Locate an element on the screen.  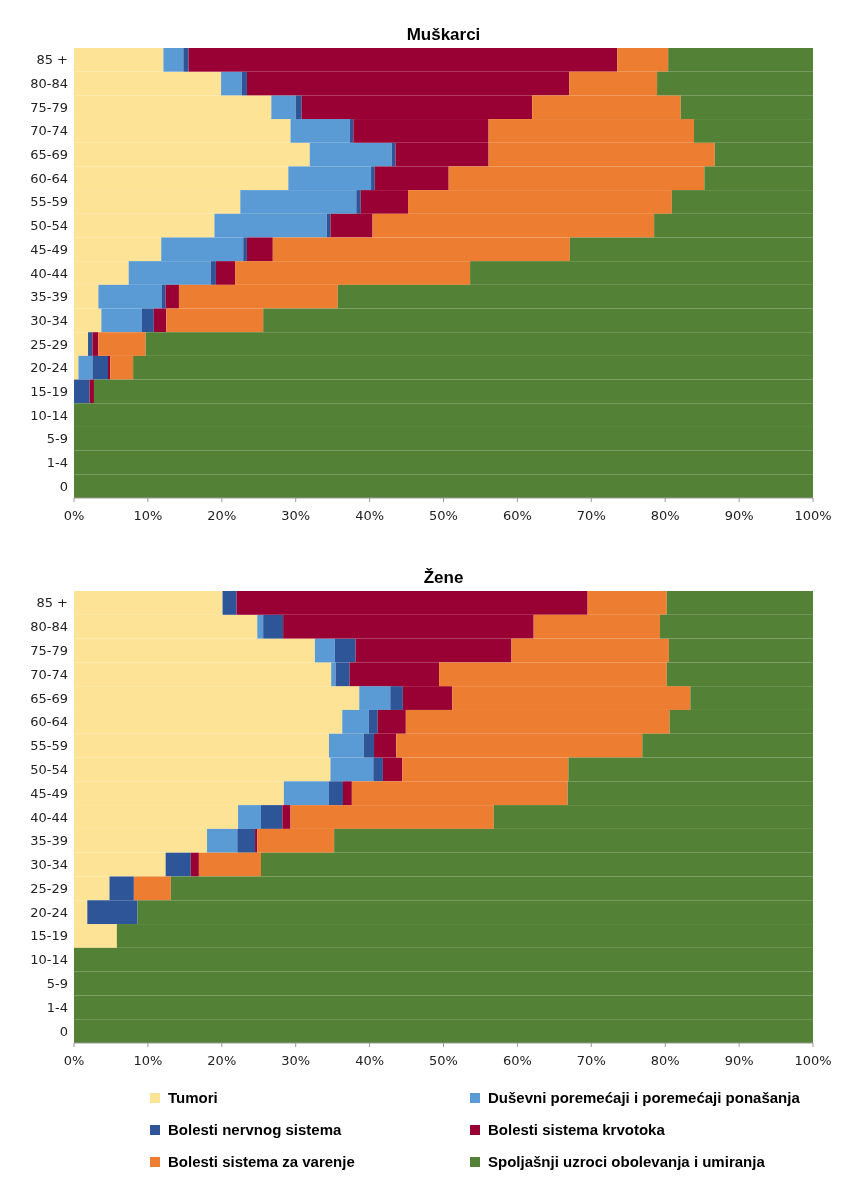
chart-title: Muškarci is located at coordinates (443, 34).